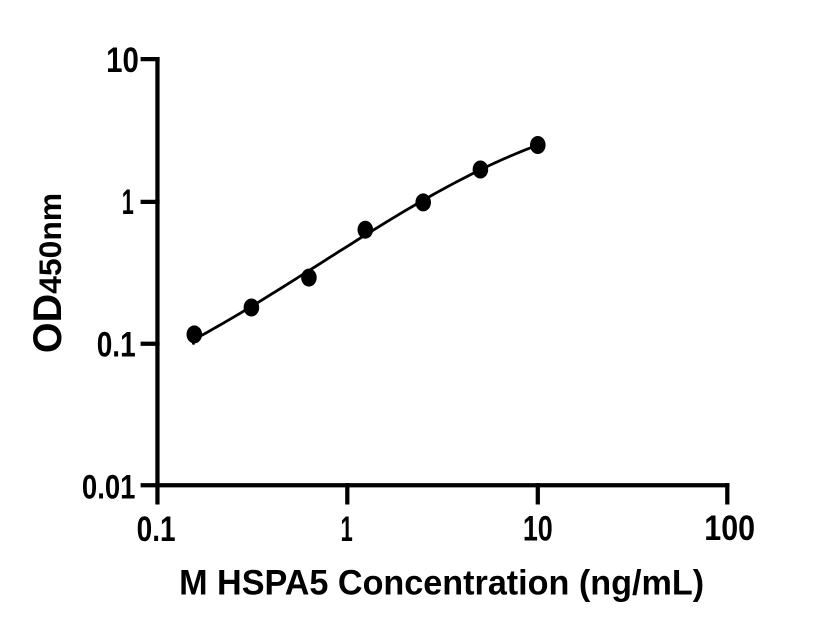 Image resolution: width=816 pixels, height=640 pixels. I want to click on svg-text: 100, so click(729, 527).